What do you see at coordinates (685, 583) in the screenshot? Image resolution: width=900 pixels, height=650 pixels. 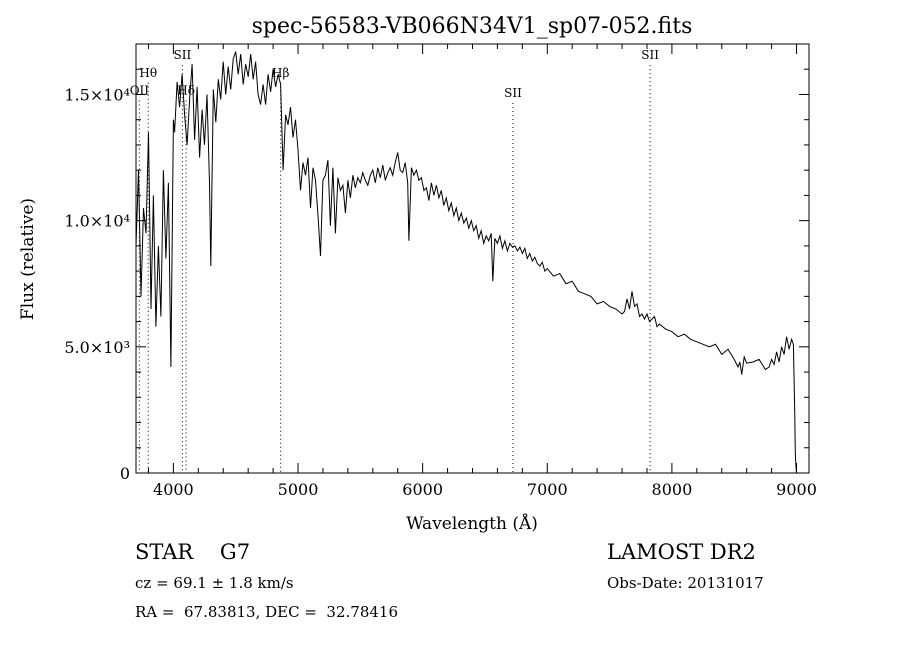 I see `obs-date: Obs-Date: 20131017` at bounding box center [685, 583].